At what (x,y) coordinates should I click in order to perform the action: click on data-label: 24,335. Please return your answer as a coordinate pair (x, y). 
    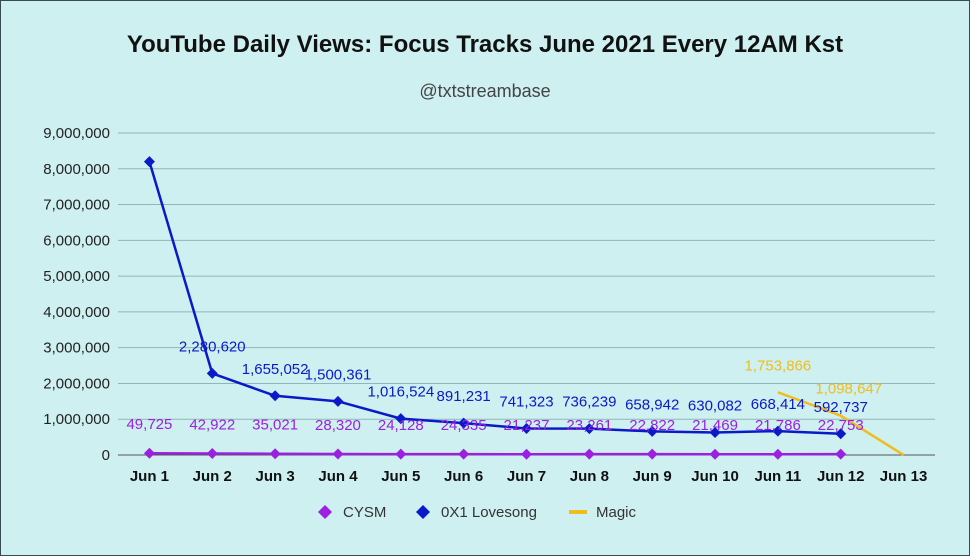
    Looking at the image, I should click on (464, 425).